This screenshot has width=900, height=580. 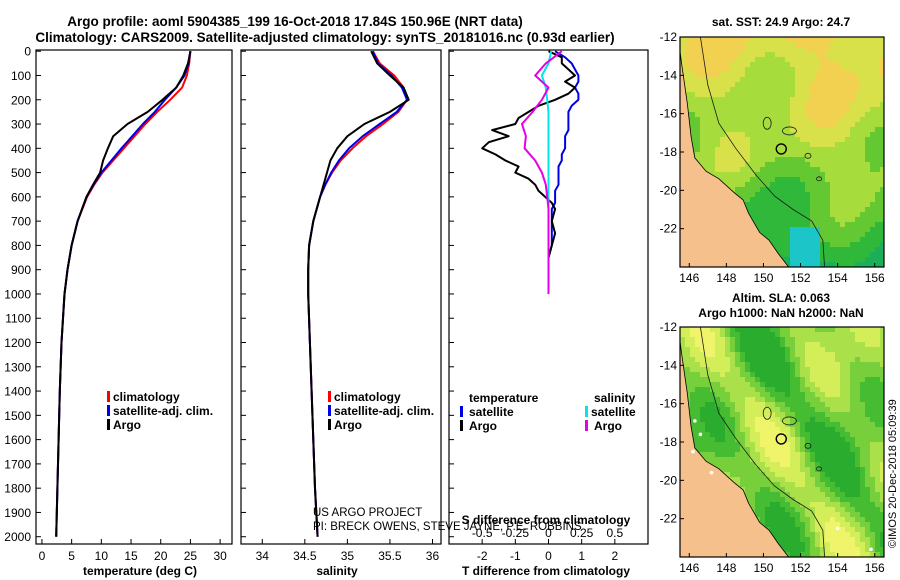 I want to click on x-tick-label: 25, so click(x=191, y=556).